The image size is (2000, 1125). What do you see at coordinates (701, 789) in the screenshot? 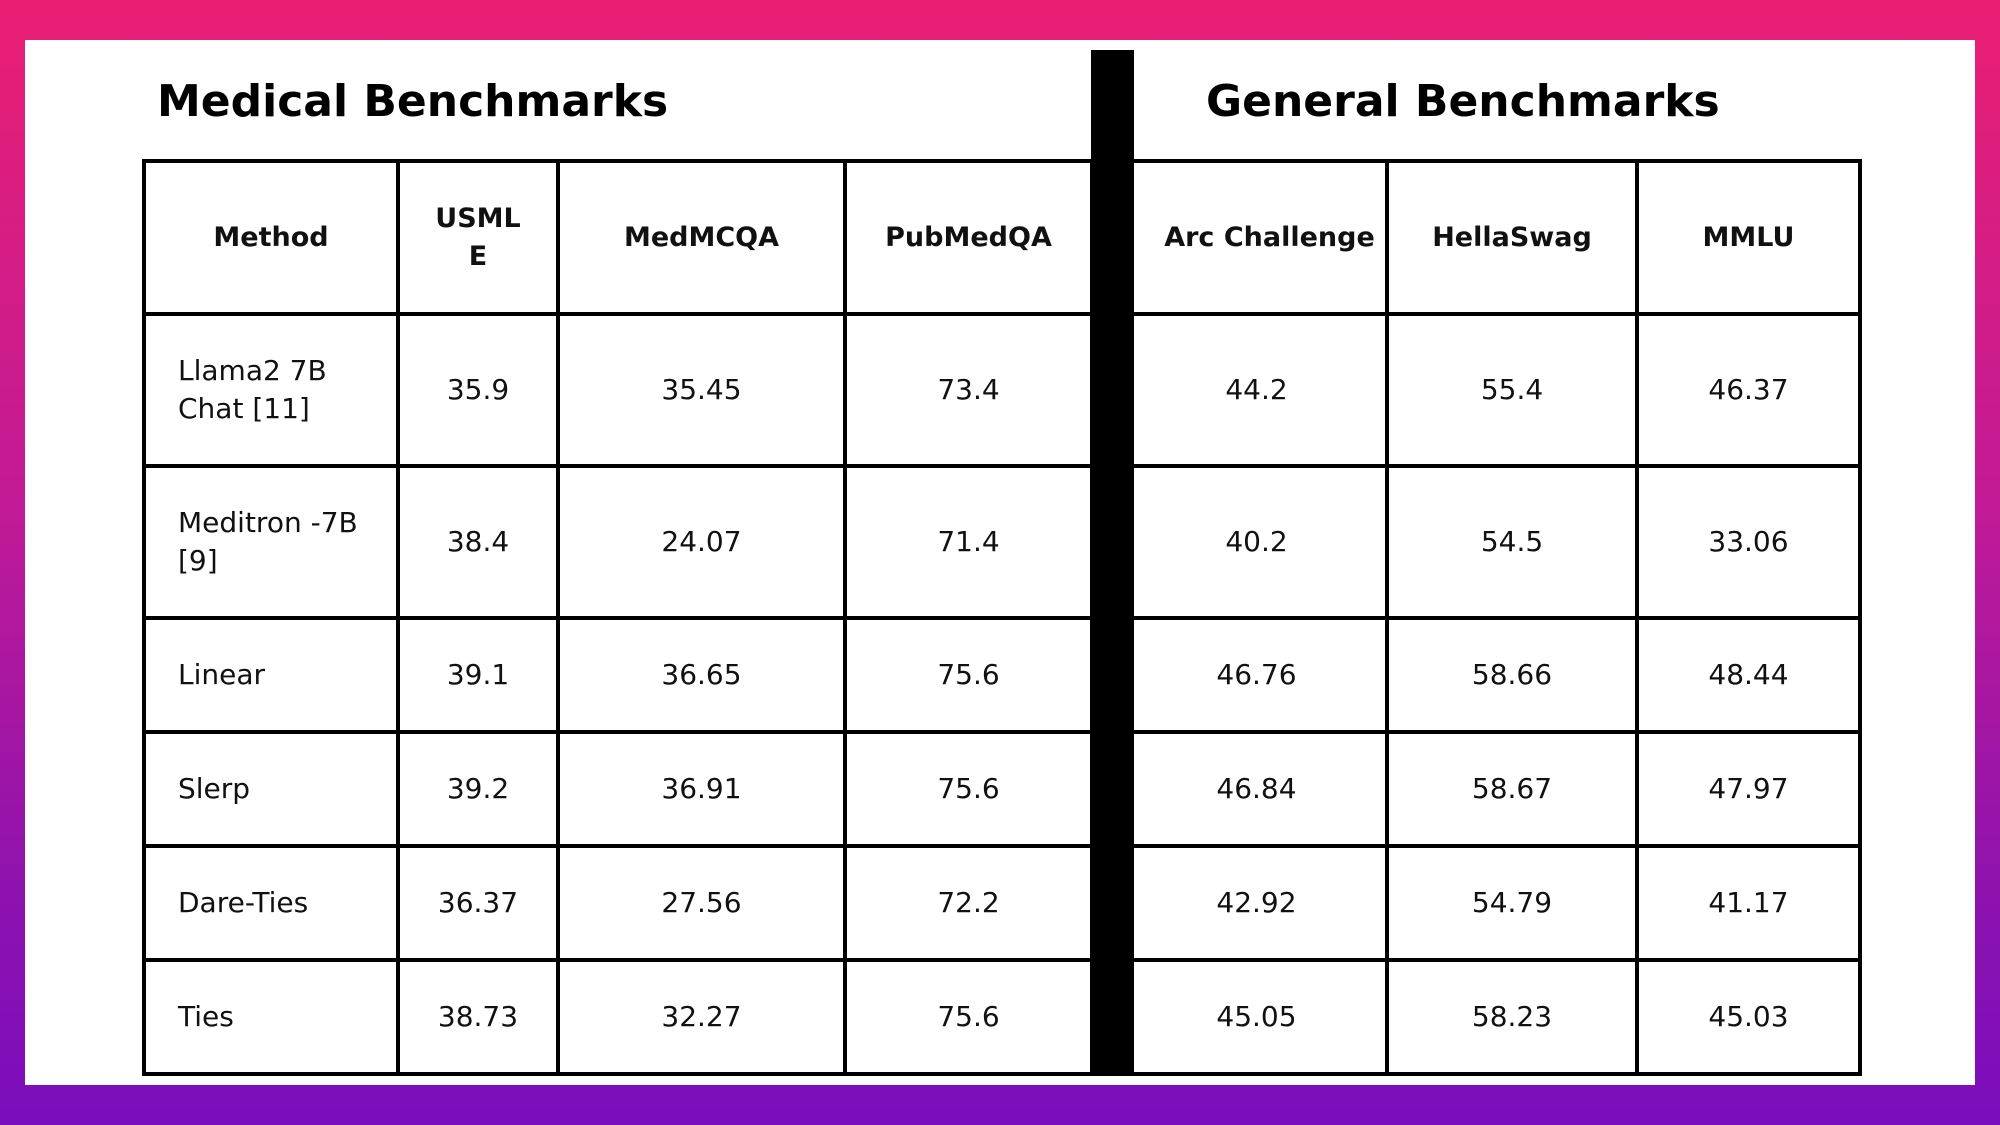
I see `cell-medmcqa: 36.91` at bounding box center [701, 789].